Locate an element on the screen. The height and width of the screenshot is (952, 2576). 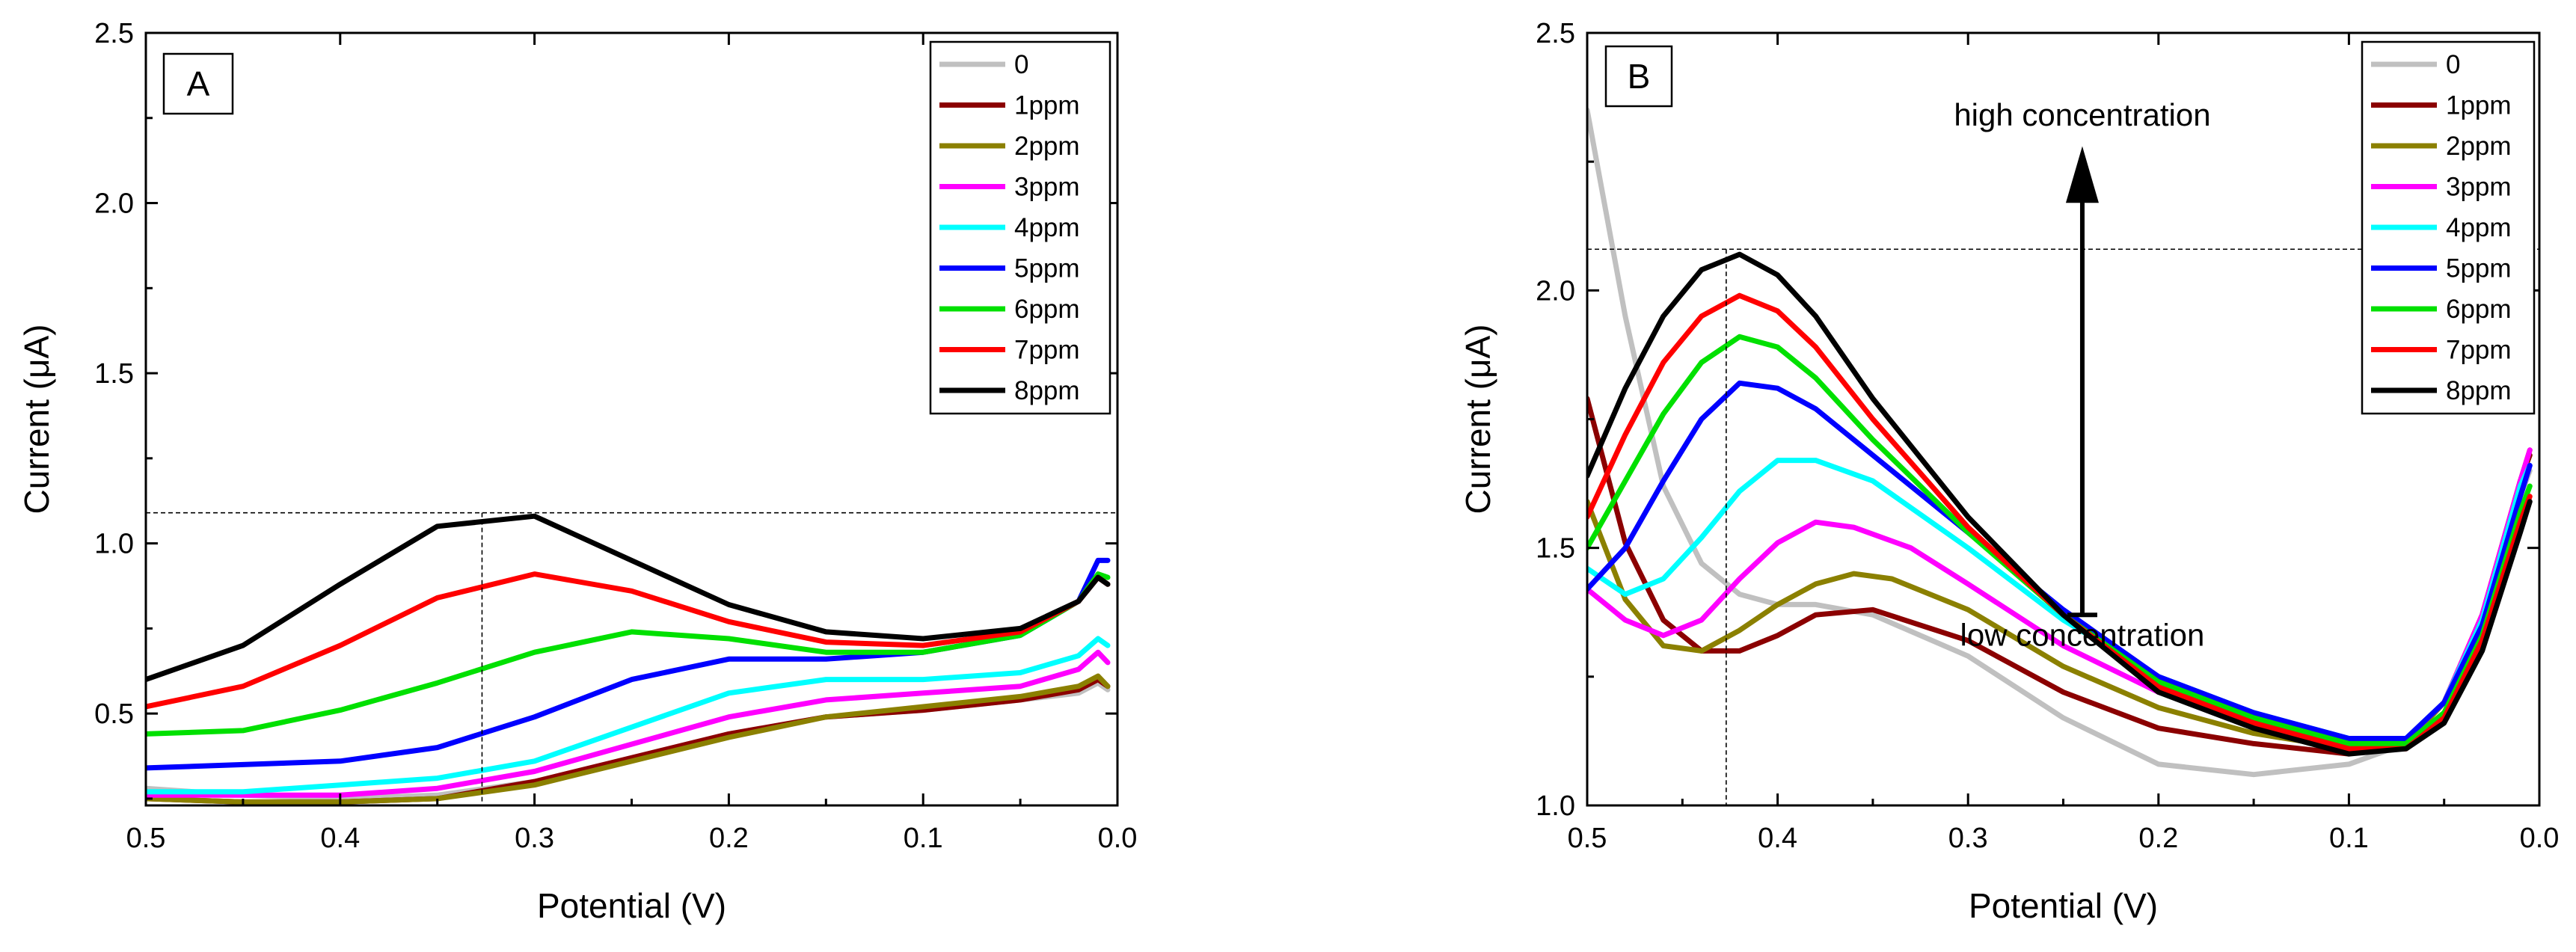
panel-b-y-axis-title: Current (μA) is located at coordinates (1478, 420).